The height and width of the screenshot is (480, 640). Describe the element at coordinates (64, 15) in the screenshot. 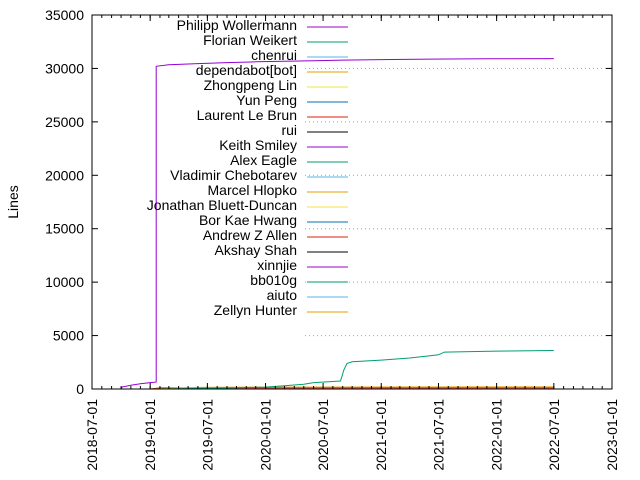

I see `y-tick-label: 35000` at that location.